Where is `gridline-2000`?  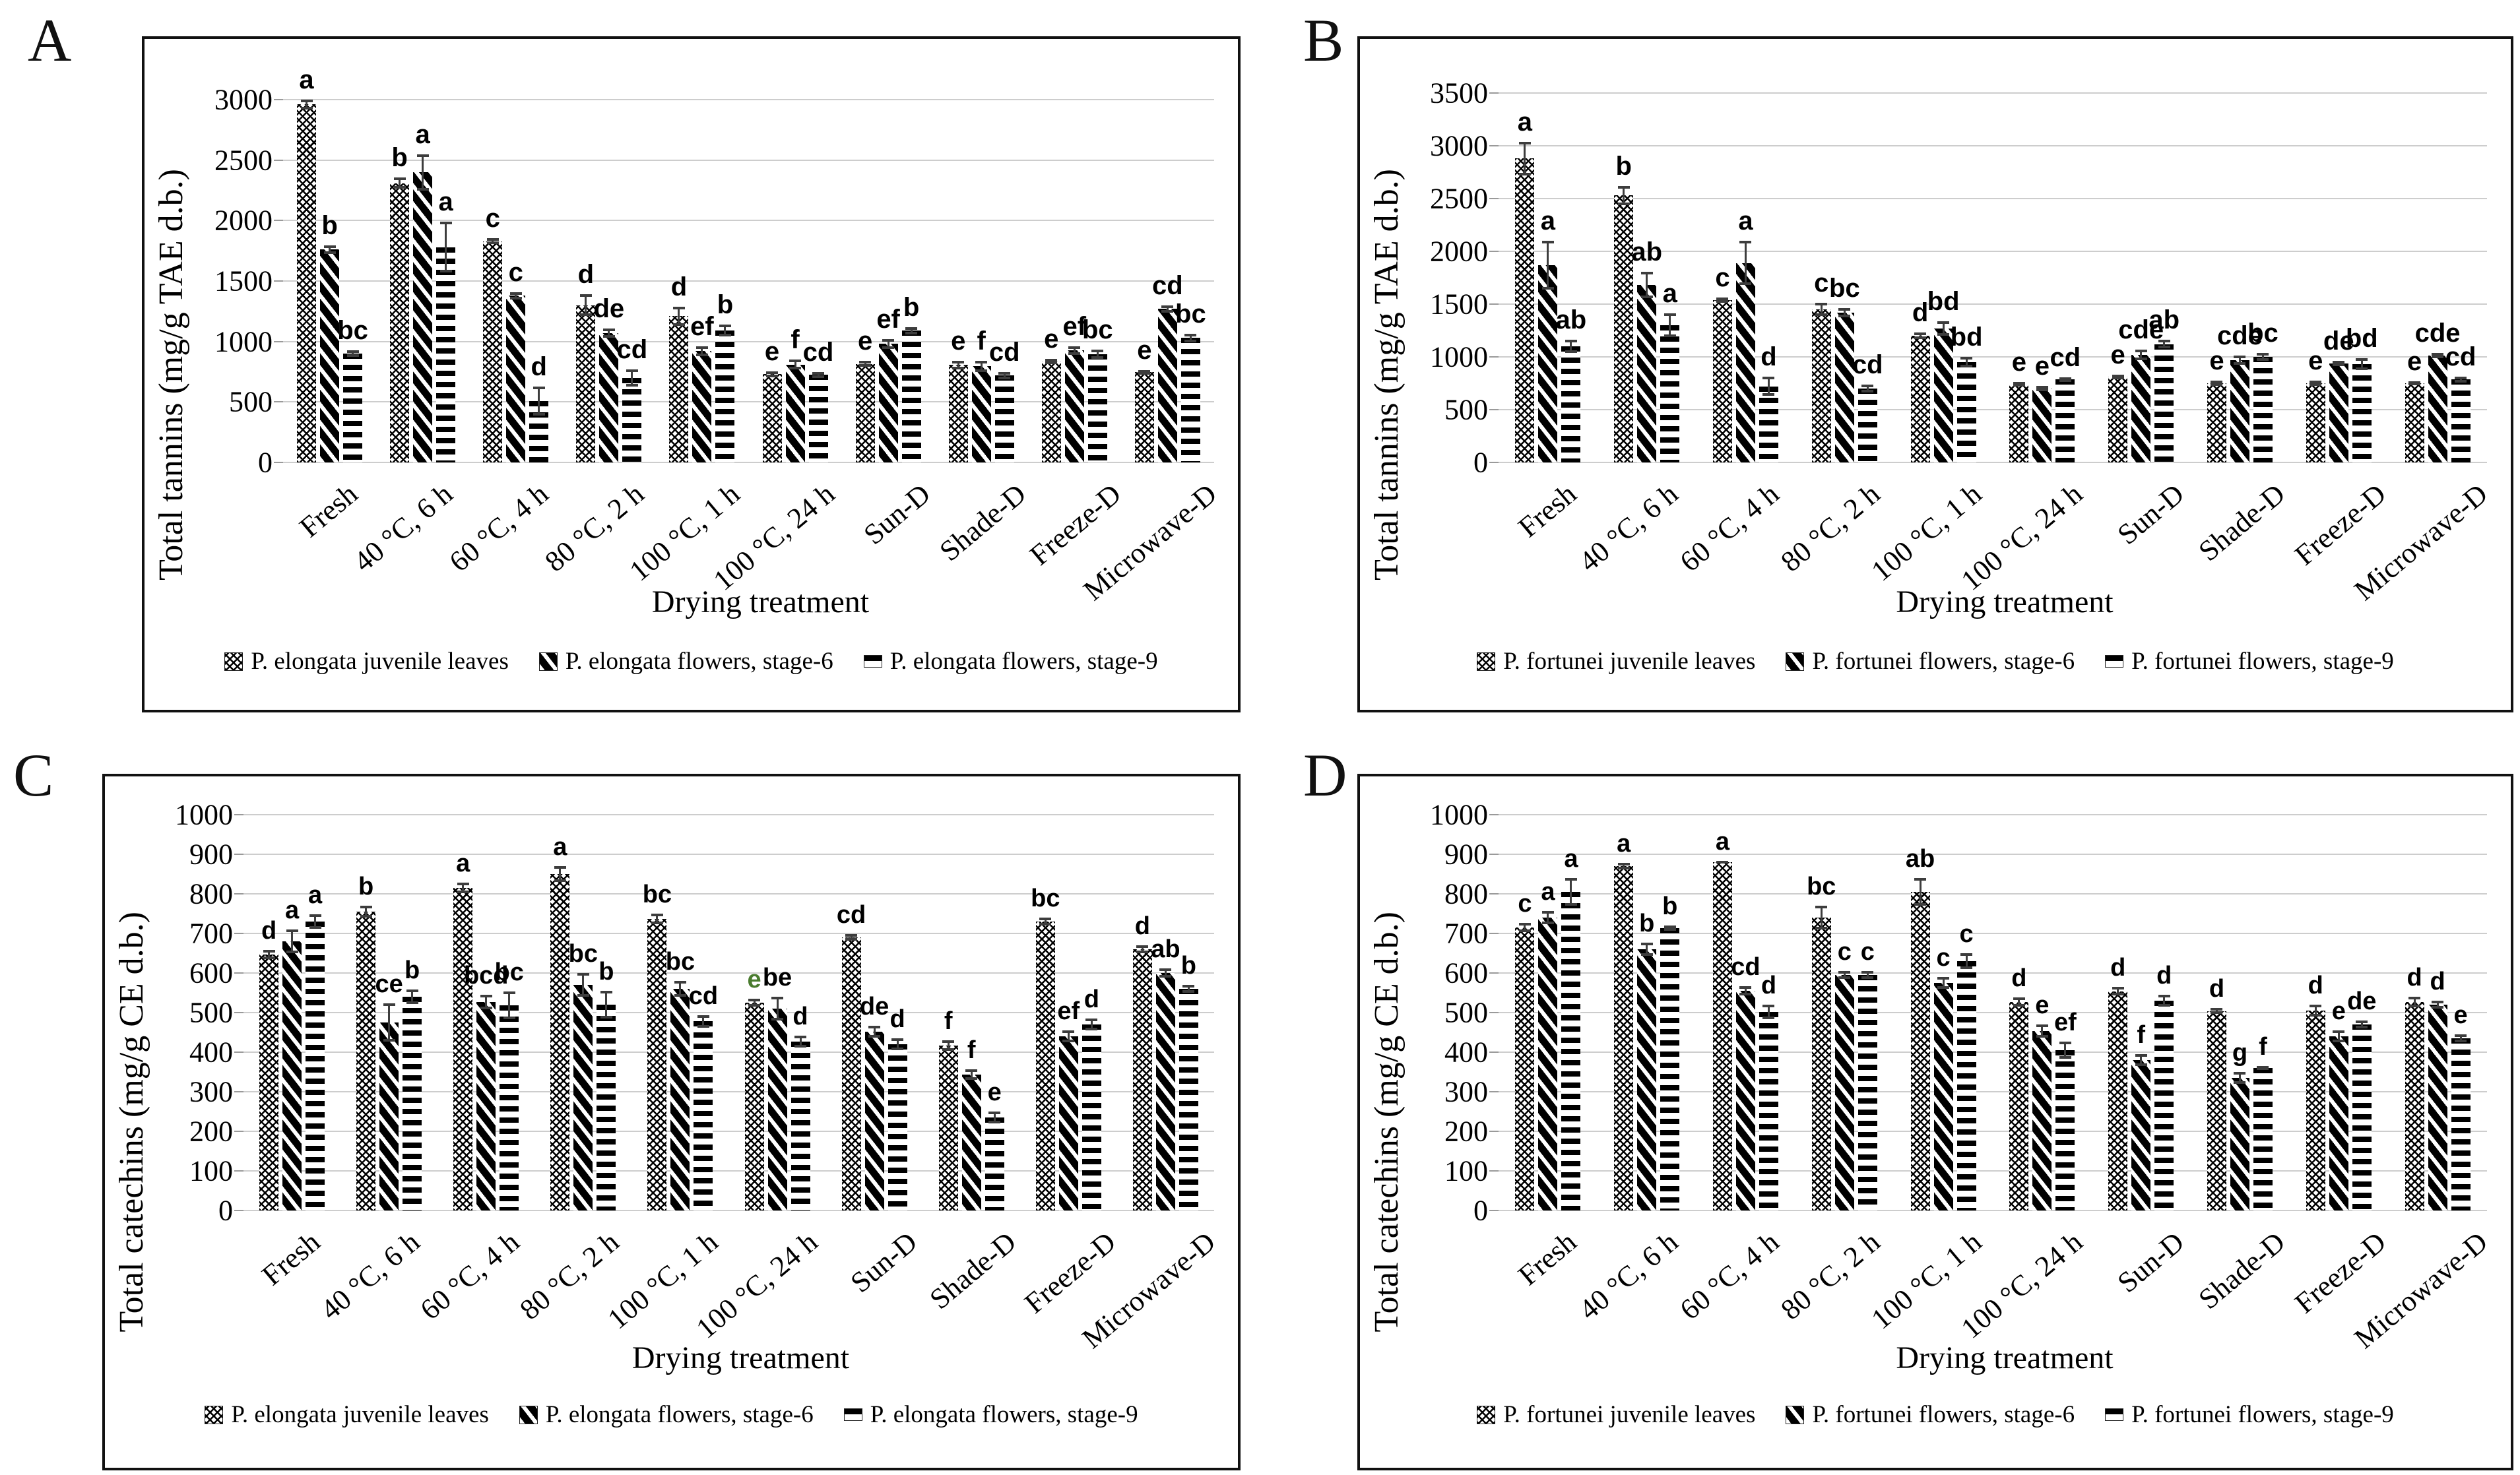
gridline-2000 is located at coordinates (744, 221).